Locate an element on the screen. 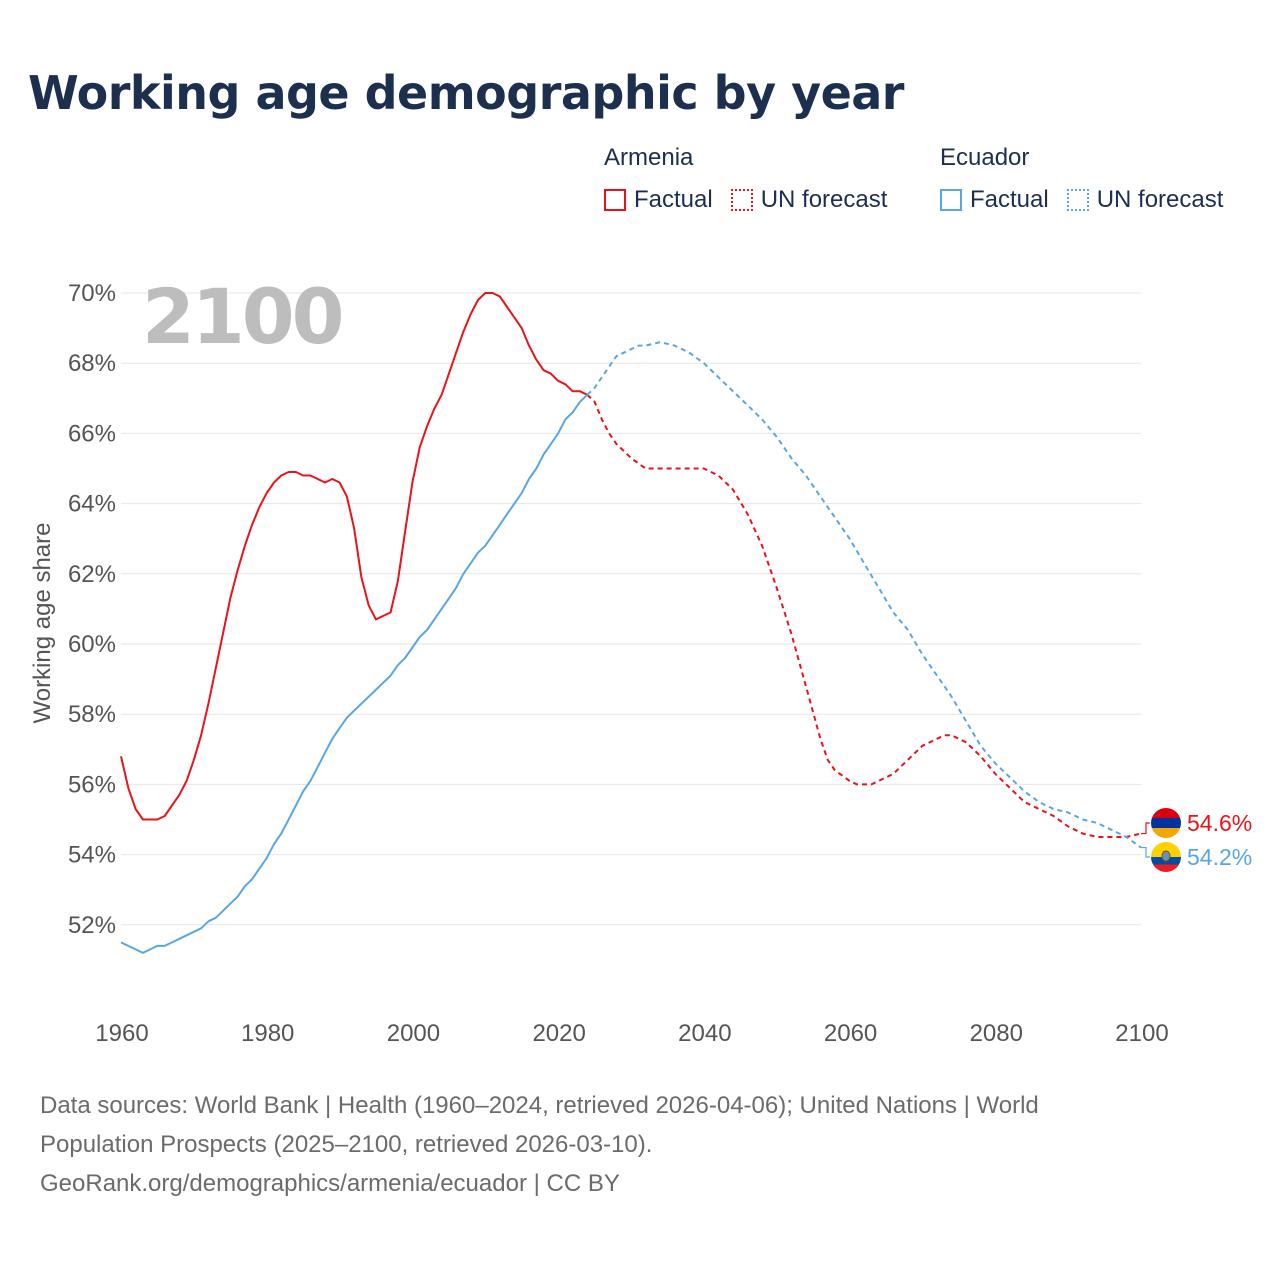 This screenshot has height=1280, width=1280. y-tick-label: 60% is located at coordinates (92, 644).